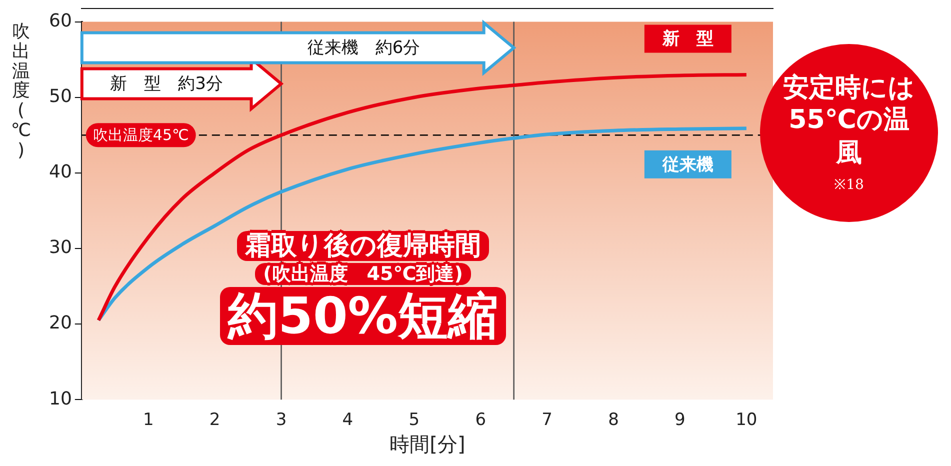 The height and width of the screenshot is (466, 951). What do you see at coordinates (363, 315) in the screenshot?
I see `annotation: 約50%短縮` at bounding box center [363, 315].